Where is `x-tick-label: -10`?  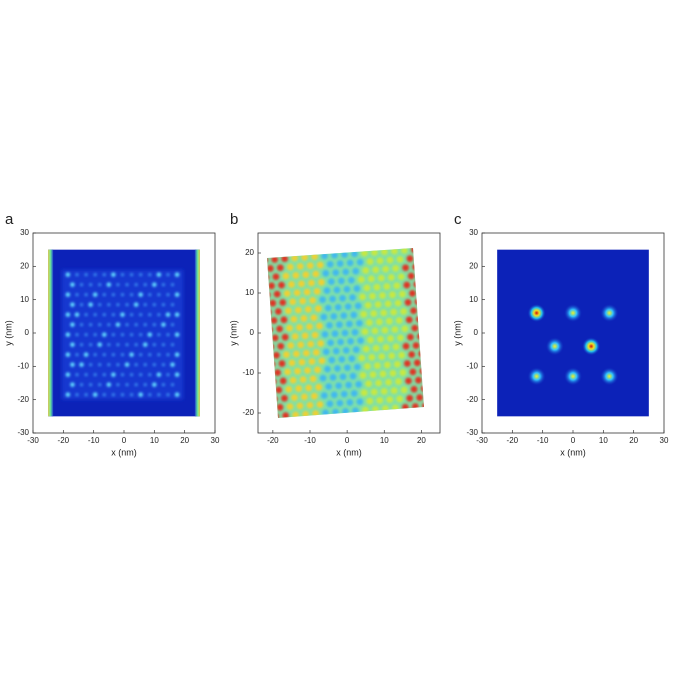 x-tick-label: -10 is located at coordinates (310, 440).